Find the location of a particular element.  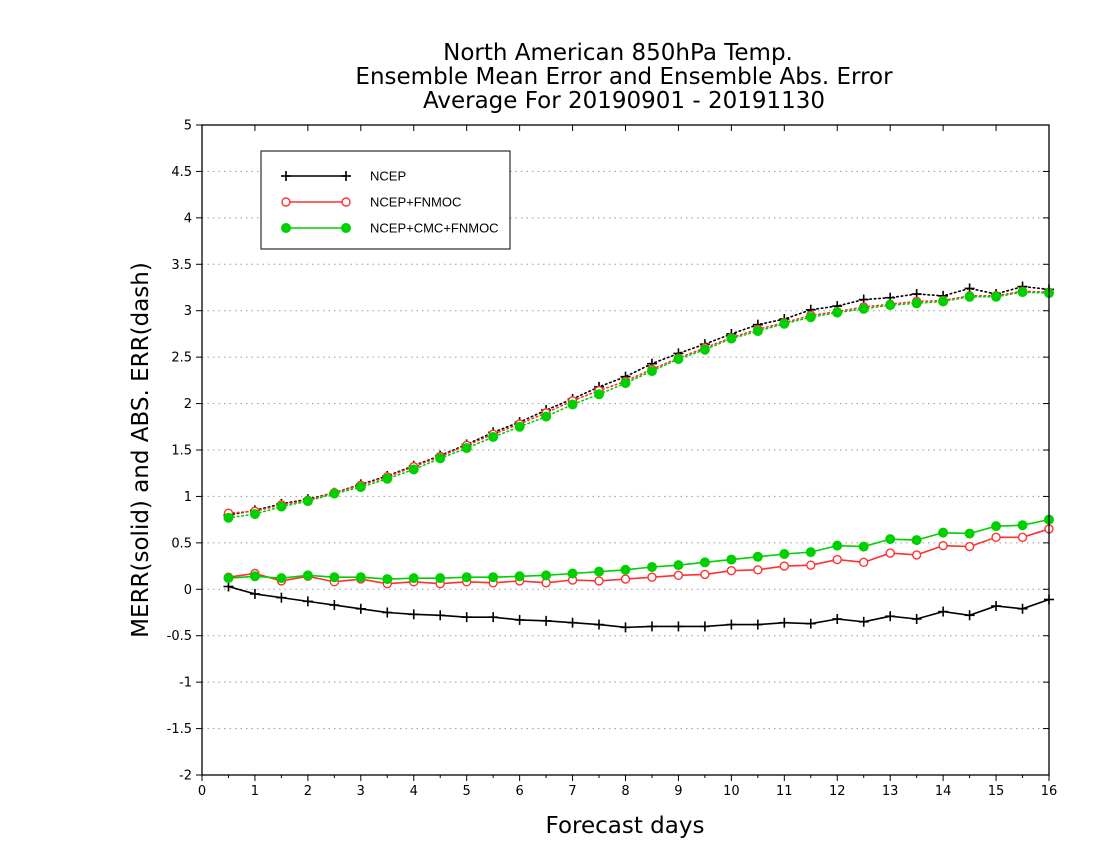

title-line-3: Average For 20190901 - 20191130 is located at coordinates (624, 101).